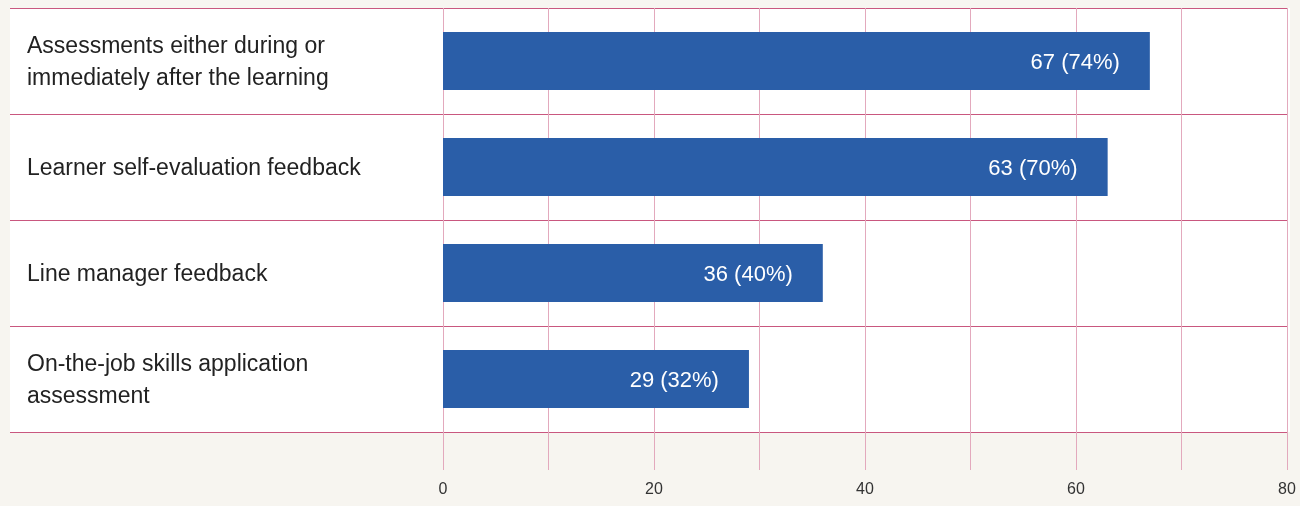 The height and width of the screenshot is (506, 1300). Describe the element at coordinates (674, 379) in the screenshot. I see `data-label: 29 (32%)` at that location.